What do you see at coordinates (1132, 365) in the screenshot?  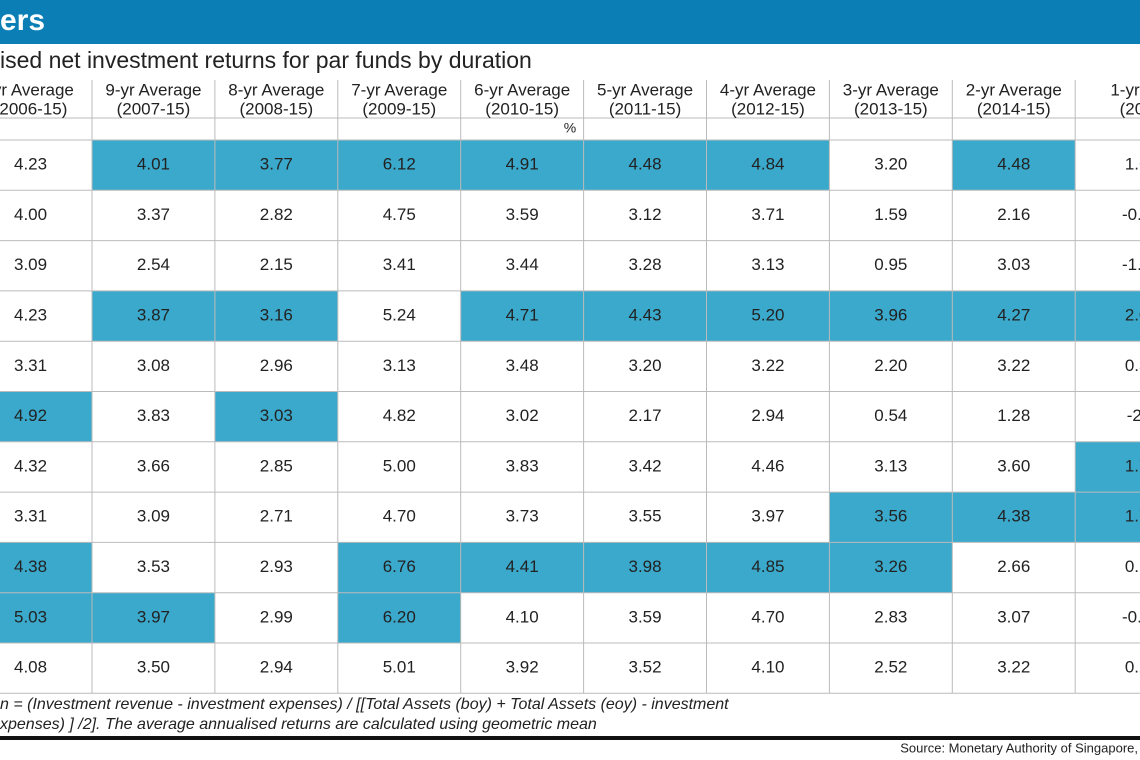 I see `cell: 0.3` at bounding box center [1132, 365].